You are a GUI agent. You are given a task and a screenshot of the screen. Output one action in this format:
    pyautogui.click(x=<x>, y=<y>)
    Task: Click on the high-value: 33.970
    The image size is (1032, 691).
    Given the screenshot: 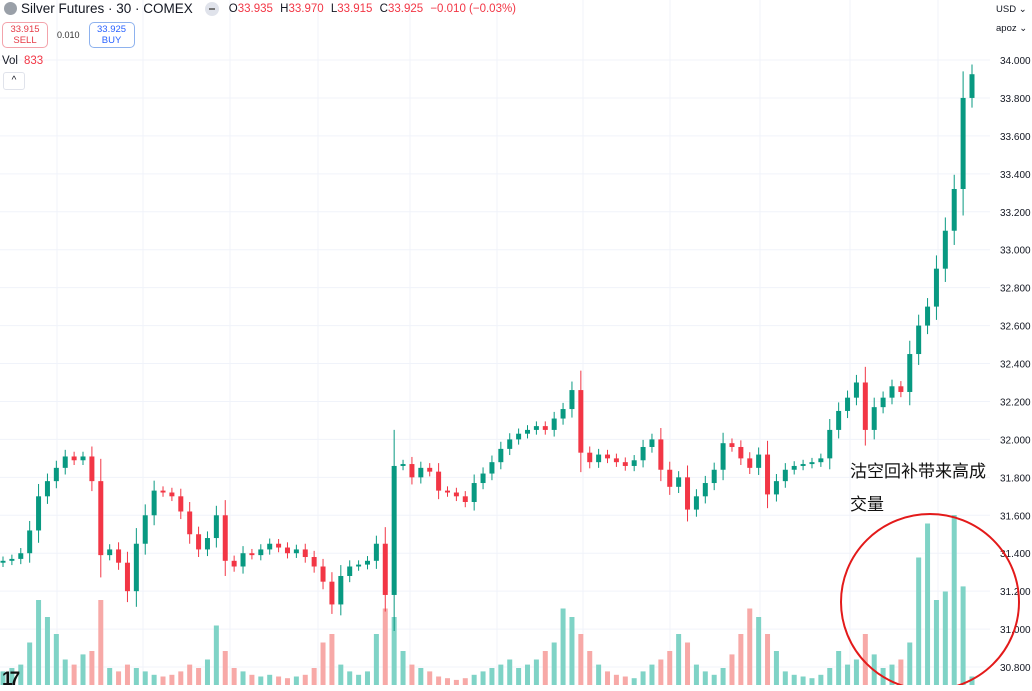 What is the action you would take?
    pyautogui.click(x=306, y=8)
    